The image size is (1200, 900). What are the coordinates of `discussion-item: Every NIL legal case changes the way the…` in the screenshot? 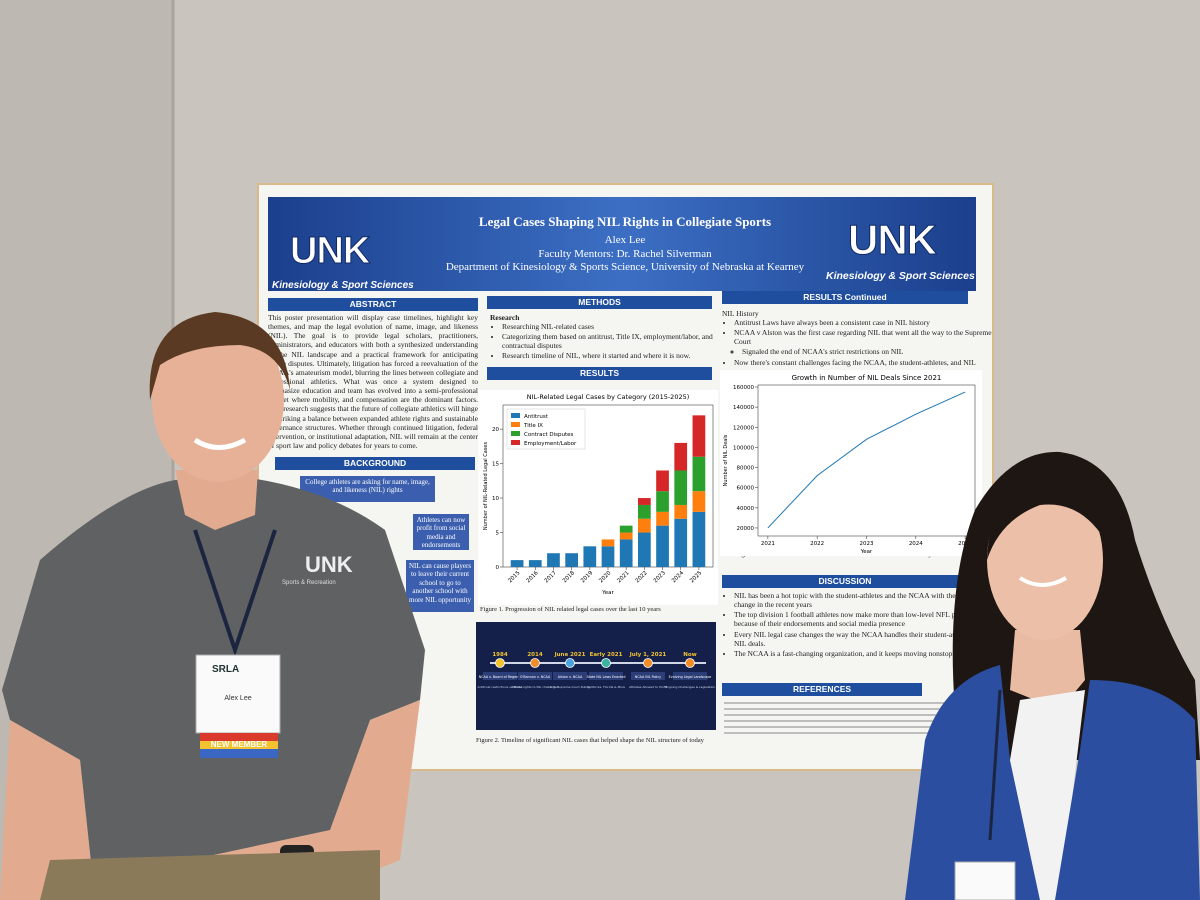 It's located at (863, 639).